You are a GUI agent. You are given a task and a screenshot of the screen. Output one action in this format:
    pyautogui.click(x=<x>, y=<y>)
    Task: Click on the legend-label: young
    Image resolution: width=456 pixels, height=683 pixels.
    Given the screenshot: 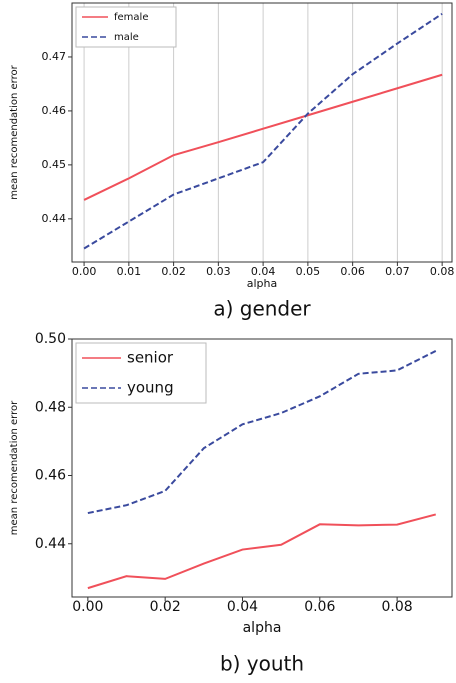 What is the action you would take?
    pyautogui.click(x=150, y=388)
    